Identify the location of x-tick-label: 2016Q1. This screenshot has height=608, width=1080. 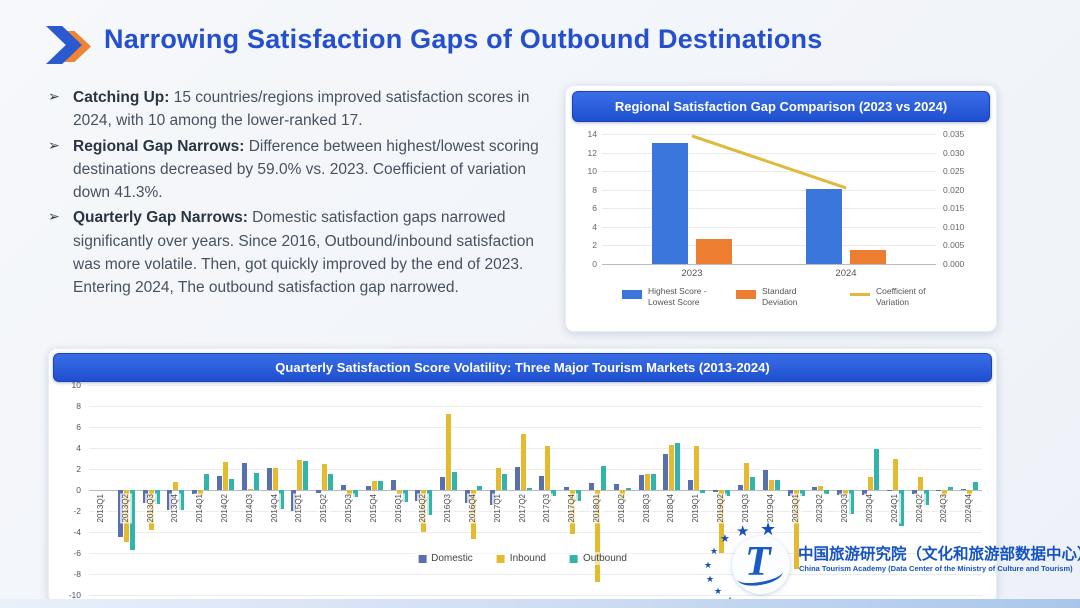
(398, 508).